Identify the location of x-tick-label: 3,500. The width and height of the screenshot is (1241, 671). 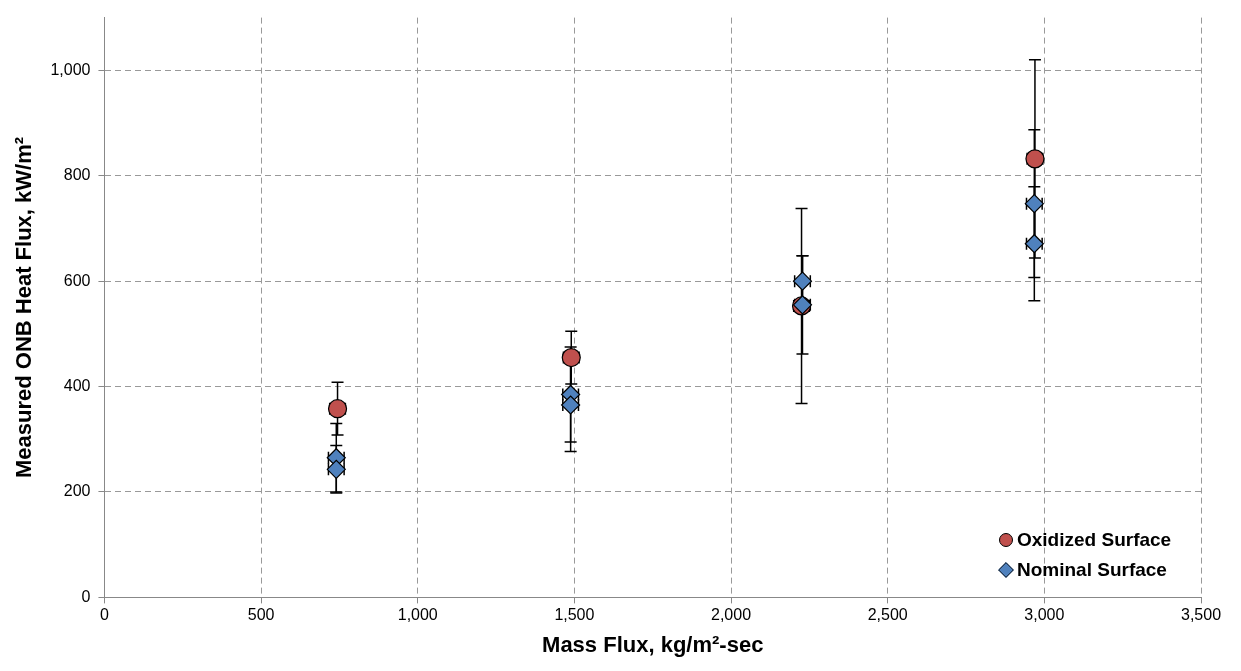
(1201, 615).